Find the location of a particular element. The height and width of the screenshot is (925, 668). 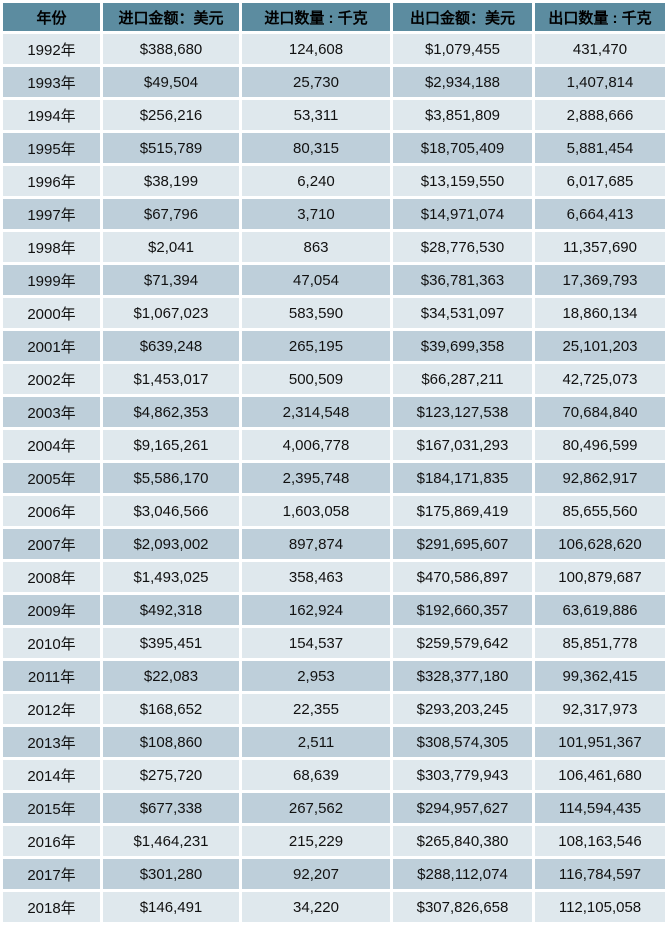

cell-import-amount-usd: $256,216 is located at coordinates (171, 115).